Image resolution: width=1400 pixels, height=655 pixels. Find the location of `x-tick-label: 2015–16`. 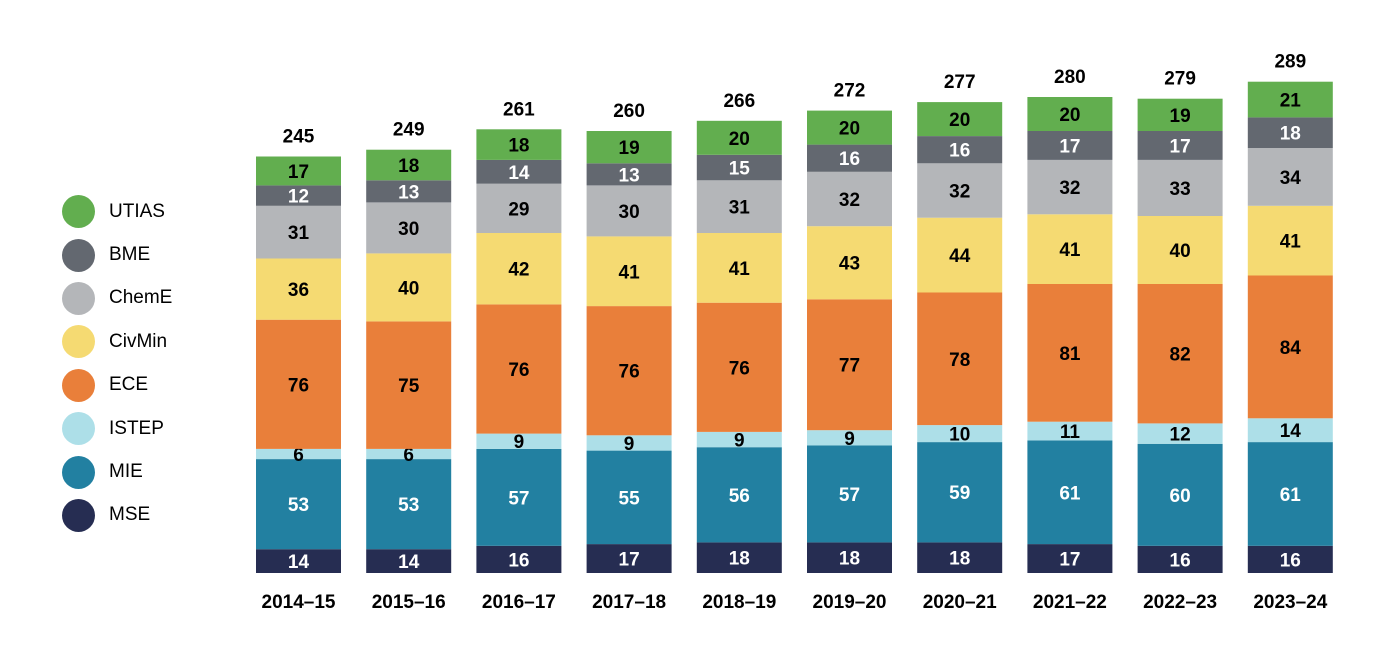

x-tick-label: 2015–16 is located at coordinates (409, 602).